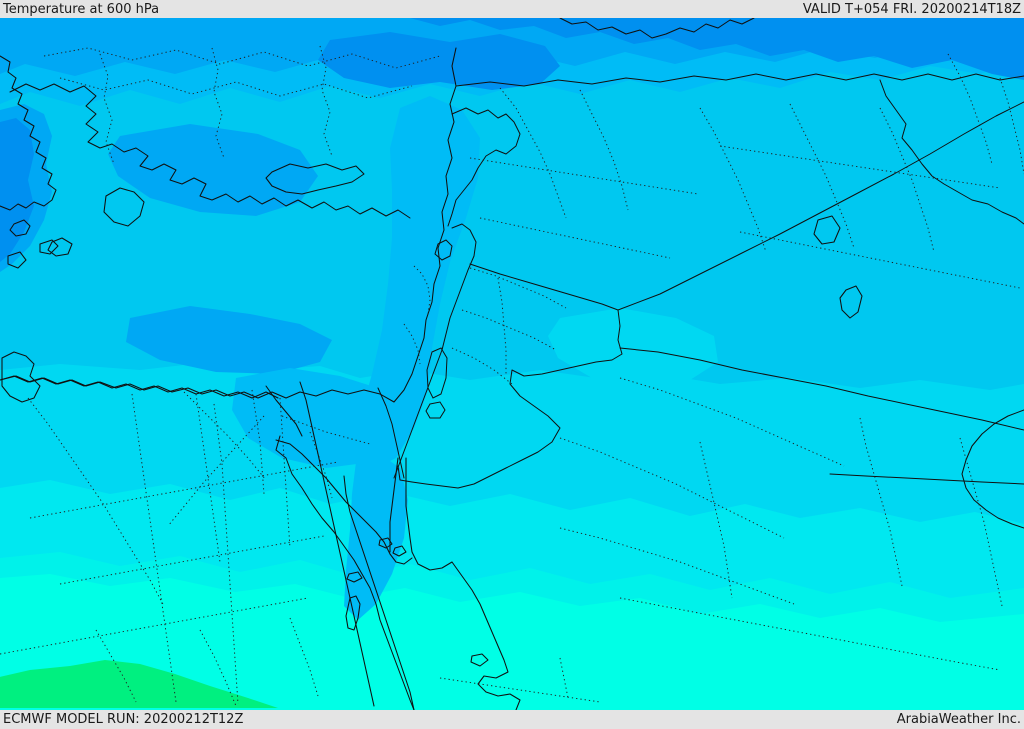 Image resolution: width=1024 pixels, height=729 pixels. What do you see at coordinates (443, 250) in the screenshot?
I see `sea-of-galilee` at bounding box center [443, 250].